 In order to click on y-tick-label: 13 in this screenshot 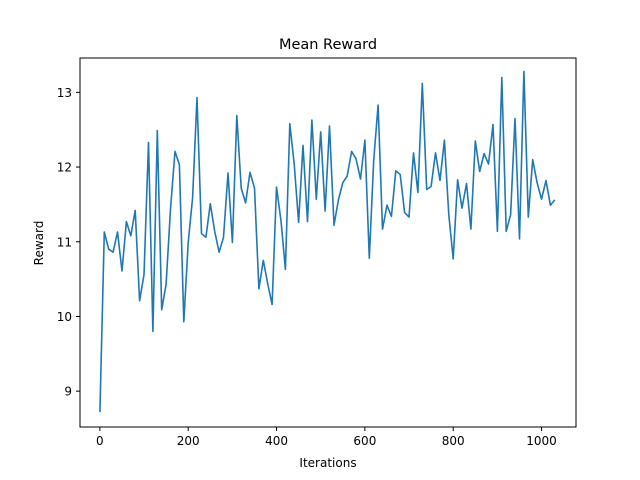, I will do `click(64, 93)`.